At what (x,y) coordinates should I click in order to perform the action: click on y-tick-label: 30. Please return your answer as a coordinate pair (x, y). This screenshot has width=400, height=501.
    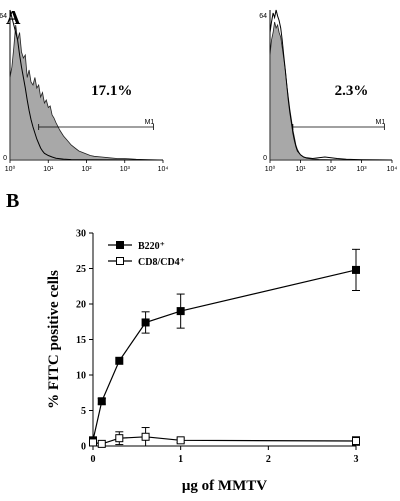
    Looking at the image, I should click on (81, 234).